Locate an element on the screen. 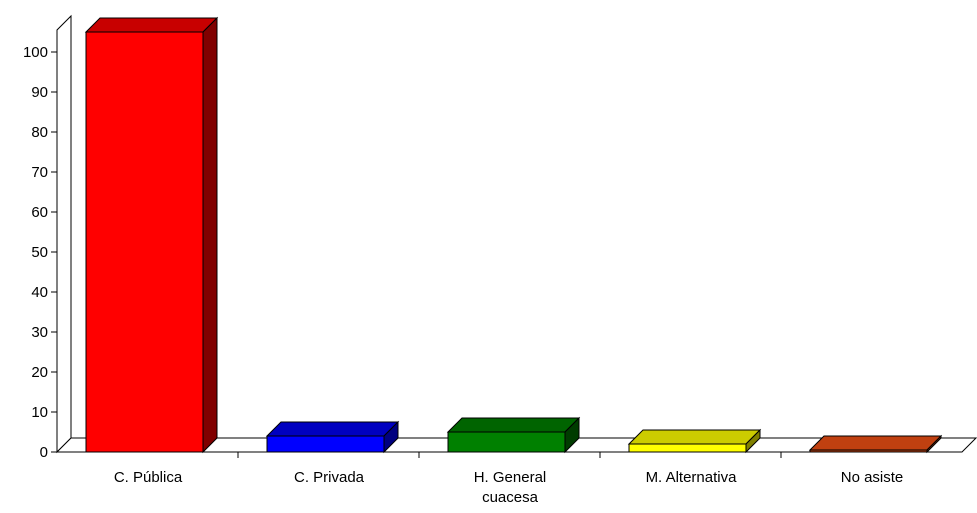  y-tick-label: 50 is located at coordinates (39, 252).